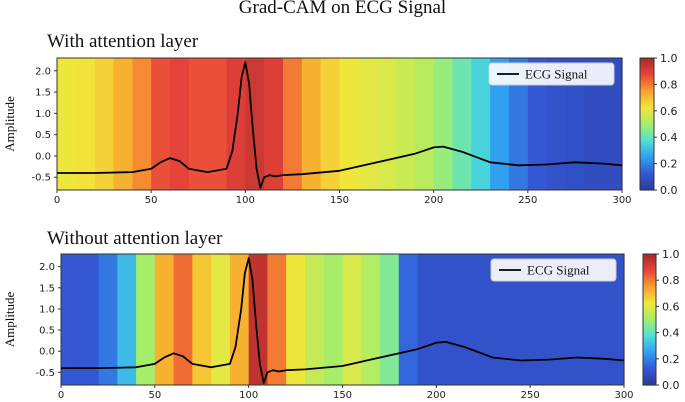  What do you see at coordinates (671, 333) in the screenshot?
I see `colorbar-tick-label: 0.4` at bounding box center [671, 333].